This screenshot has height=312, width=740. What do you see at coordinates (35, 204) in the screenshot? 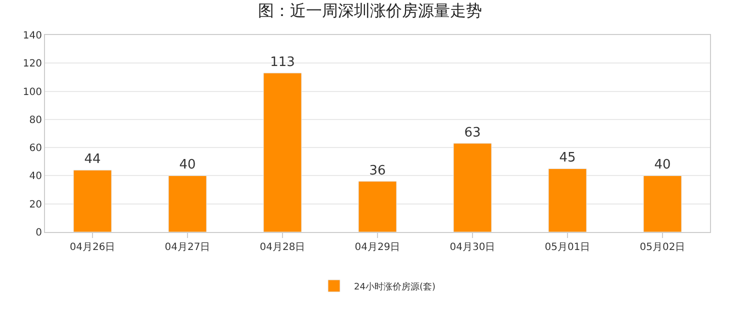
I see `y-tick-label: 20` at bounding box center [35, 204].